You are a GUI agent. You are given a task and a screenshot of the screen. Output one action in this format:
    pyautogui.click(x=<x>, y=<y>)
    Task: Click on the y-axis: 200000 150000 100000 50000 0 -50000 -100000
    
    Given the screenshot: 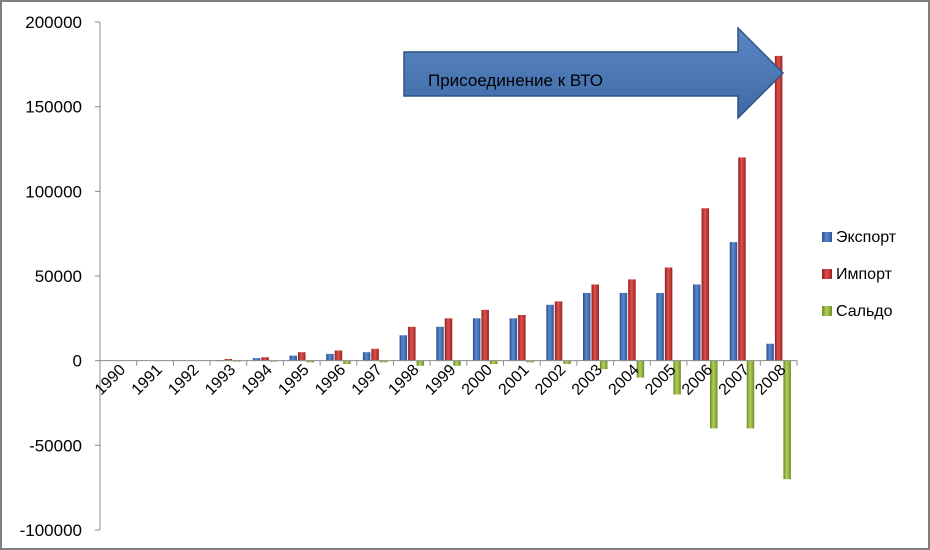 What is the action you would take?
    pyautogui.click(x=60, y=276)
    